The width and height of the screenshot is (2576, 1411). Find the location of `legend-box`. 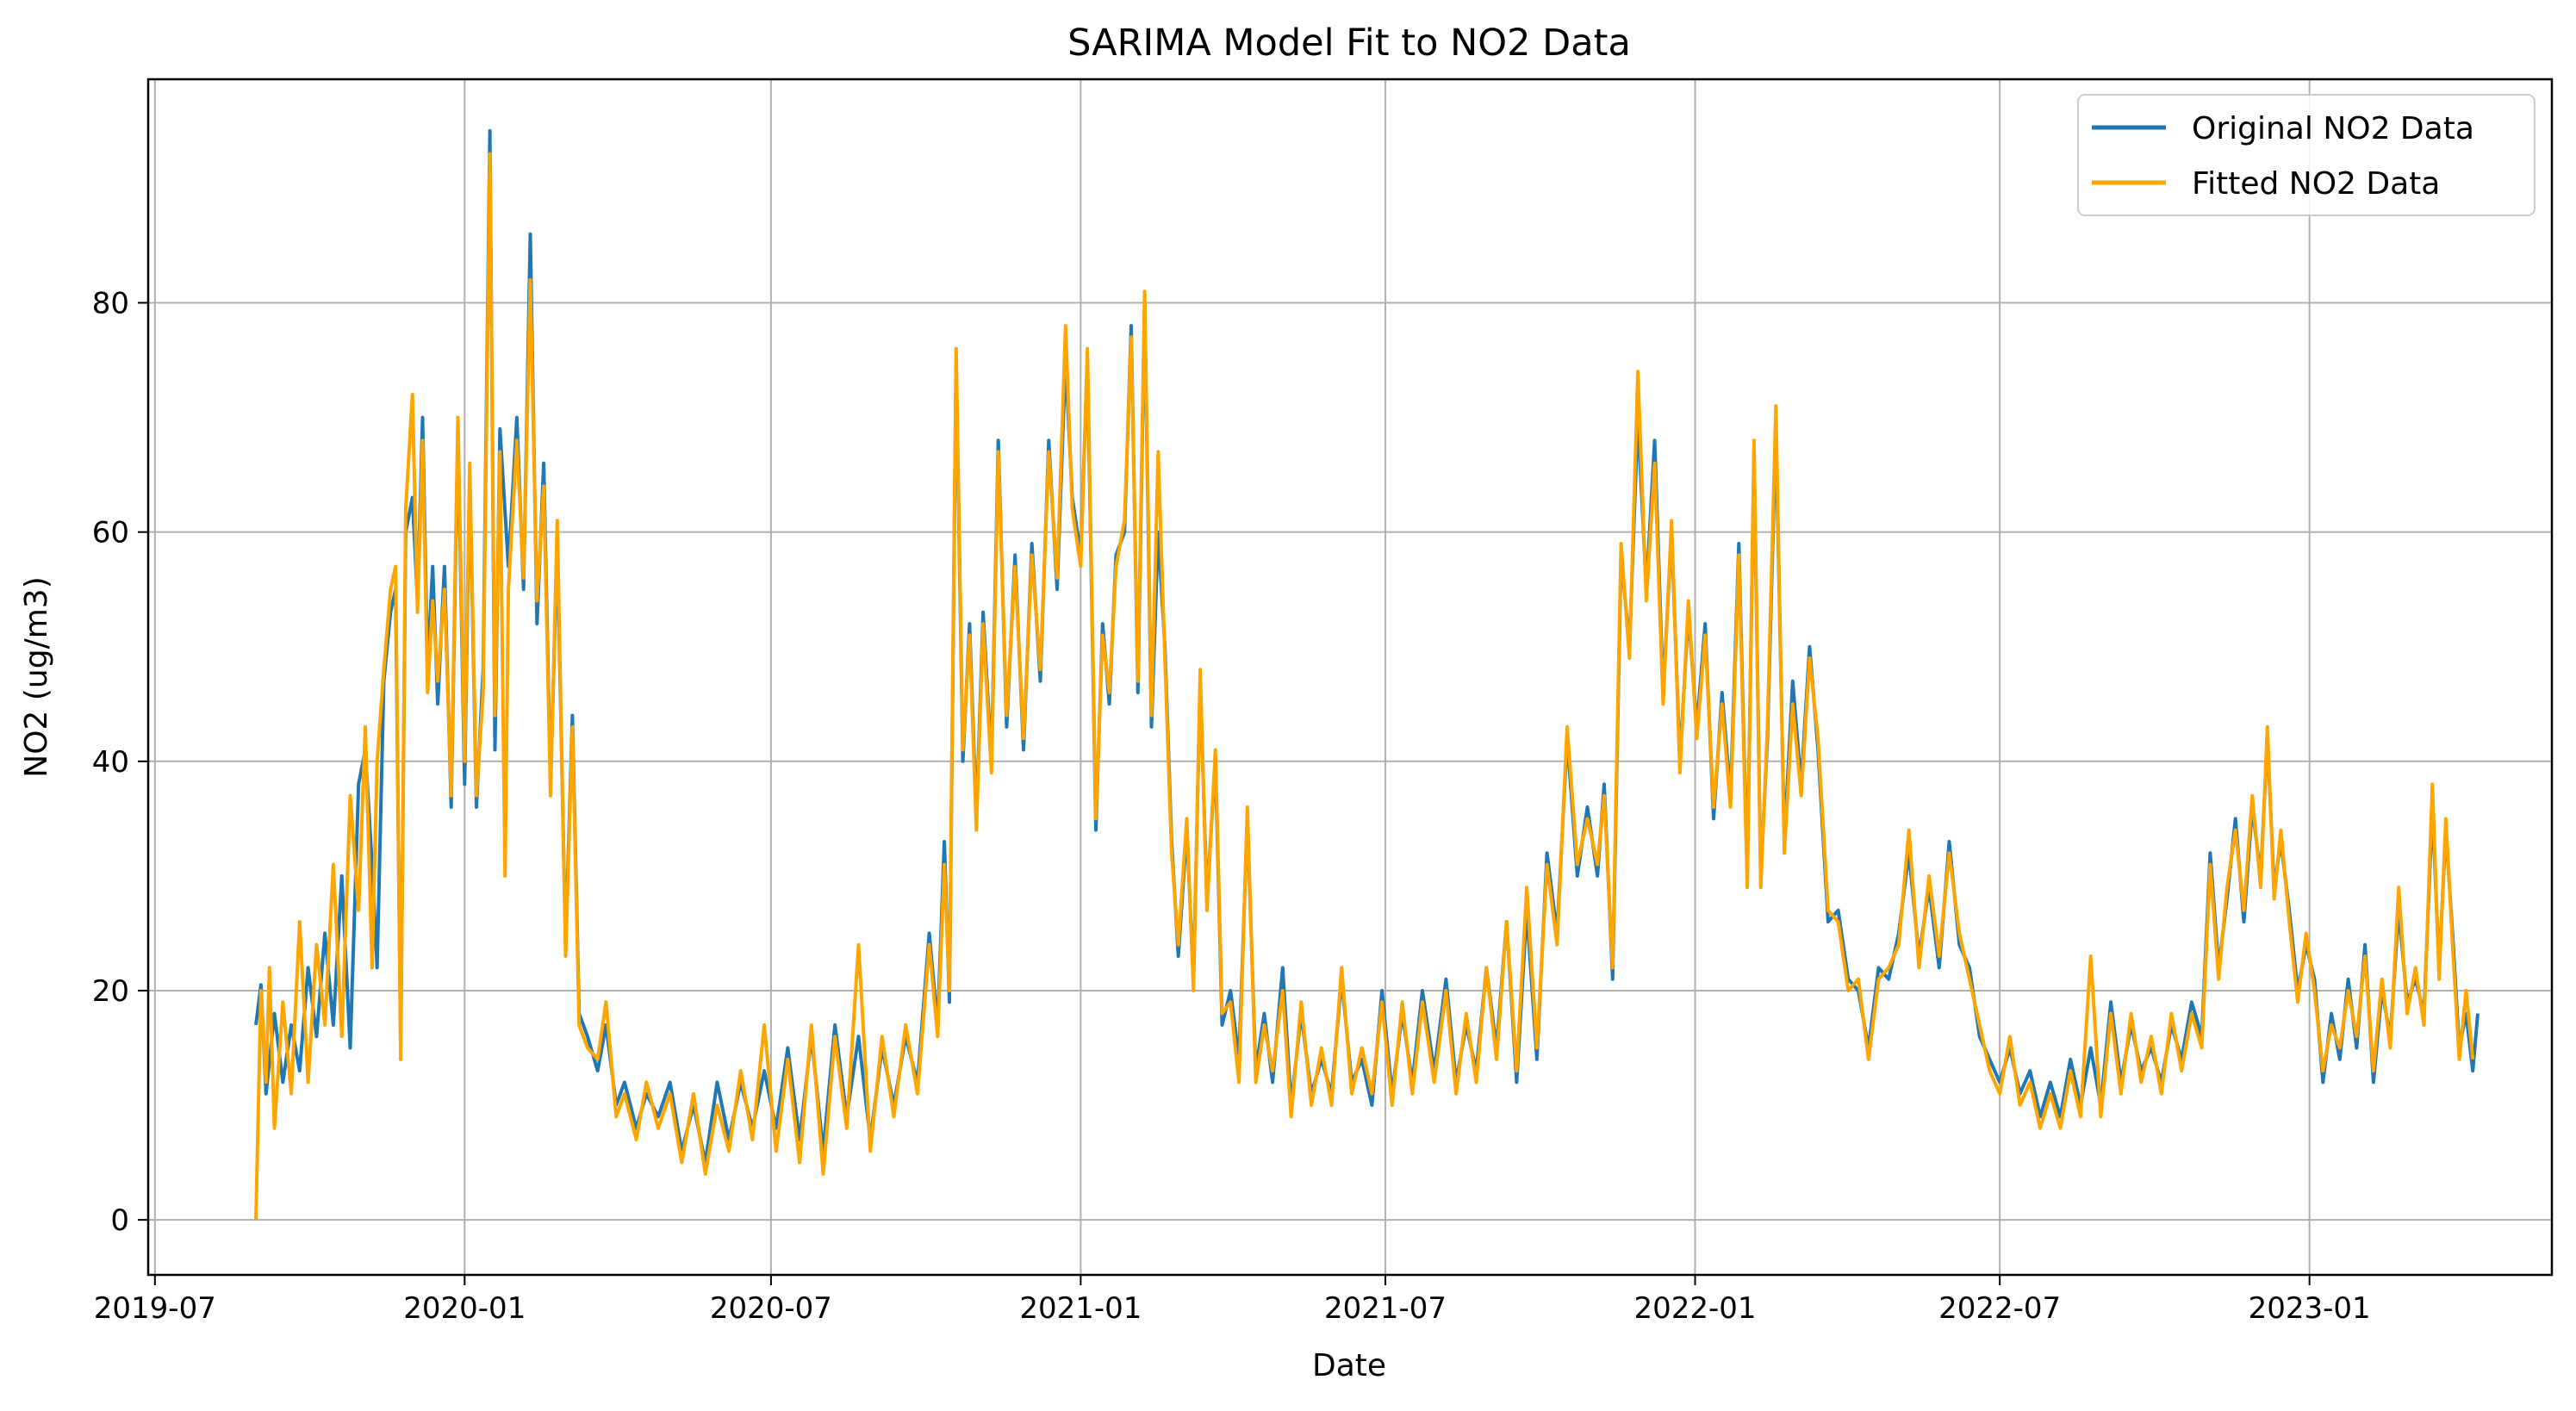

legend-box is located at coordinates (2306, 155).